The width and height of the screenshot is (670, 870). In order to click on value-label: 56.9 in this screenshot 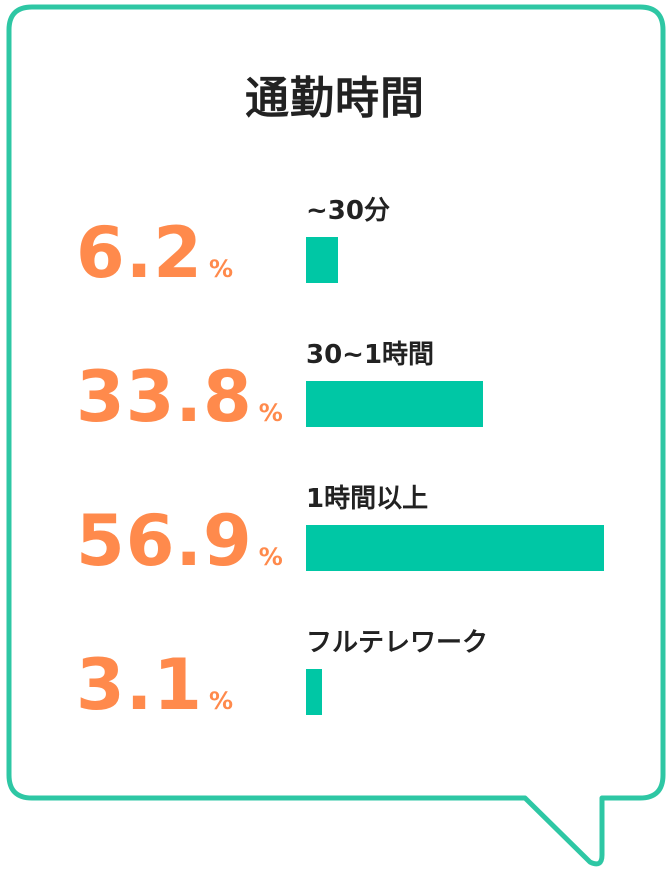, I will do `click(164, 541)`.